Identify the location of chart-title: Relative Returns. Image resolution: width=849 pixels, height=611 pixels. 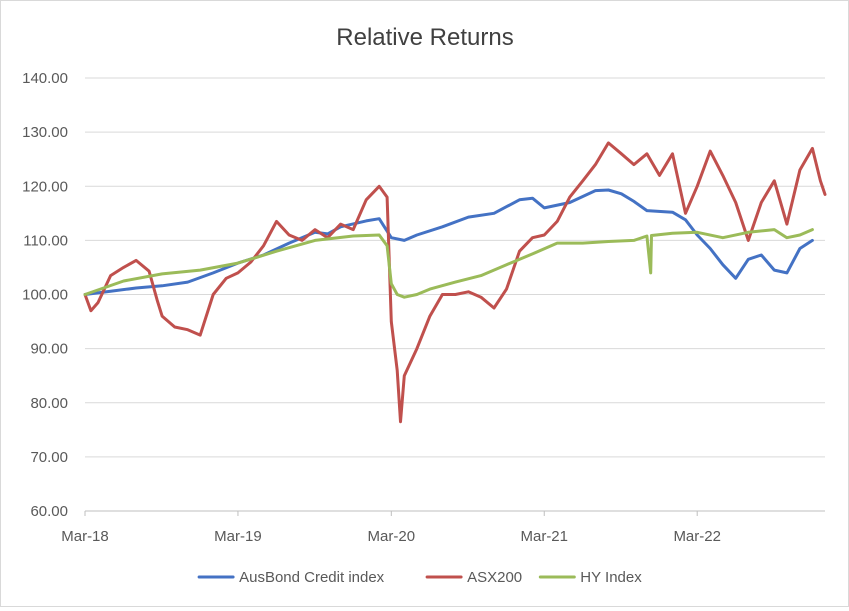
(424, 37).